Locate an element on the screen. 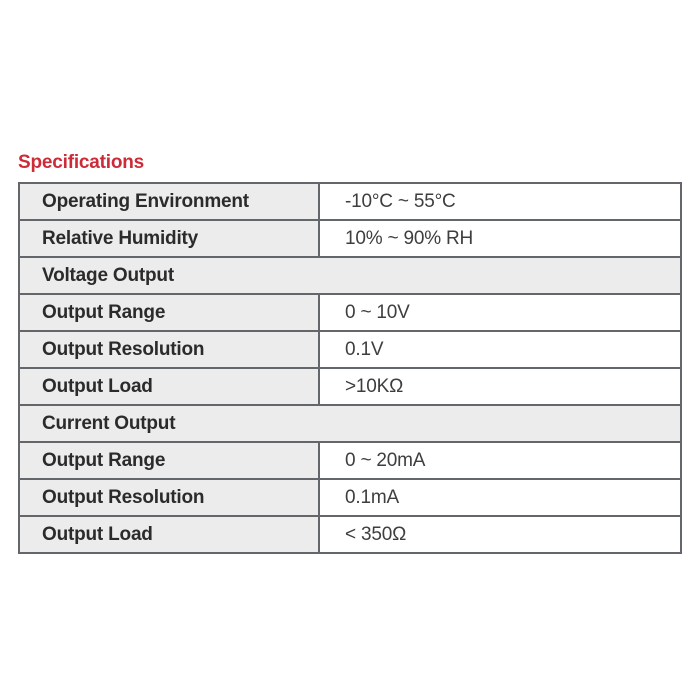 The image size is (700, 700). row-value: 0 ~ 10V is located at coordinates (500, 312).